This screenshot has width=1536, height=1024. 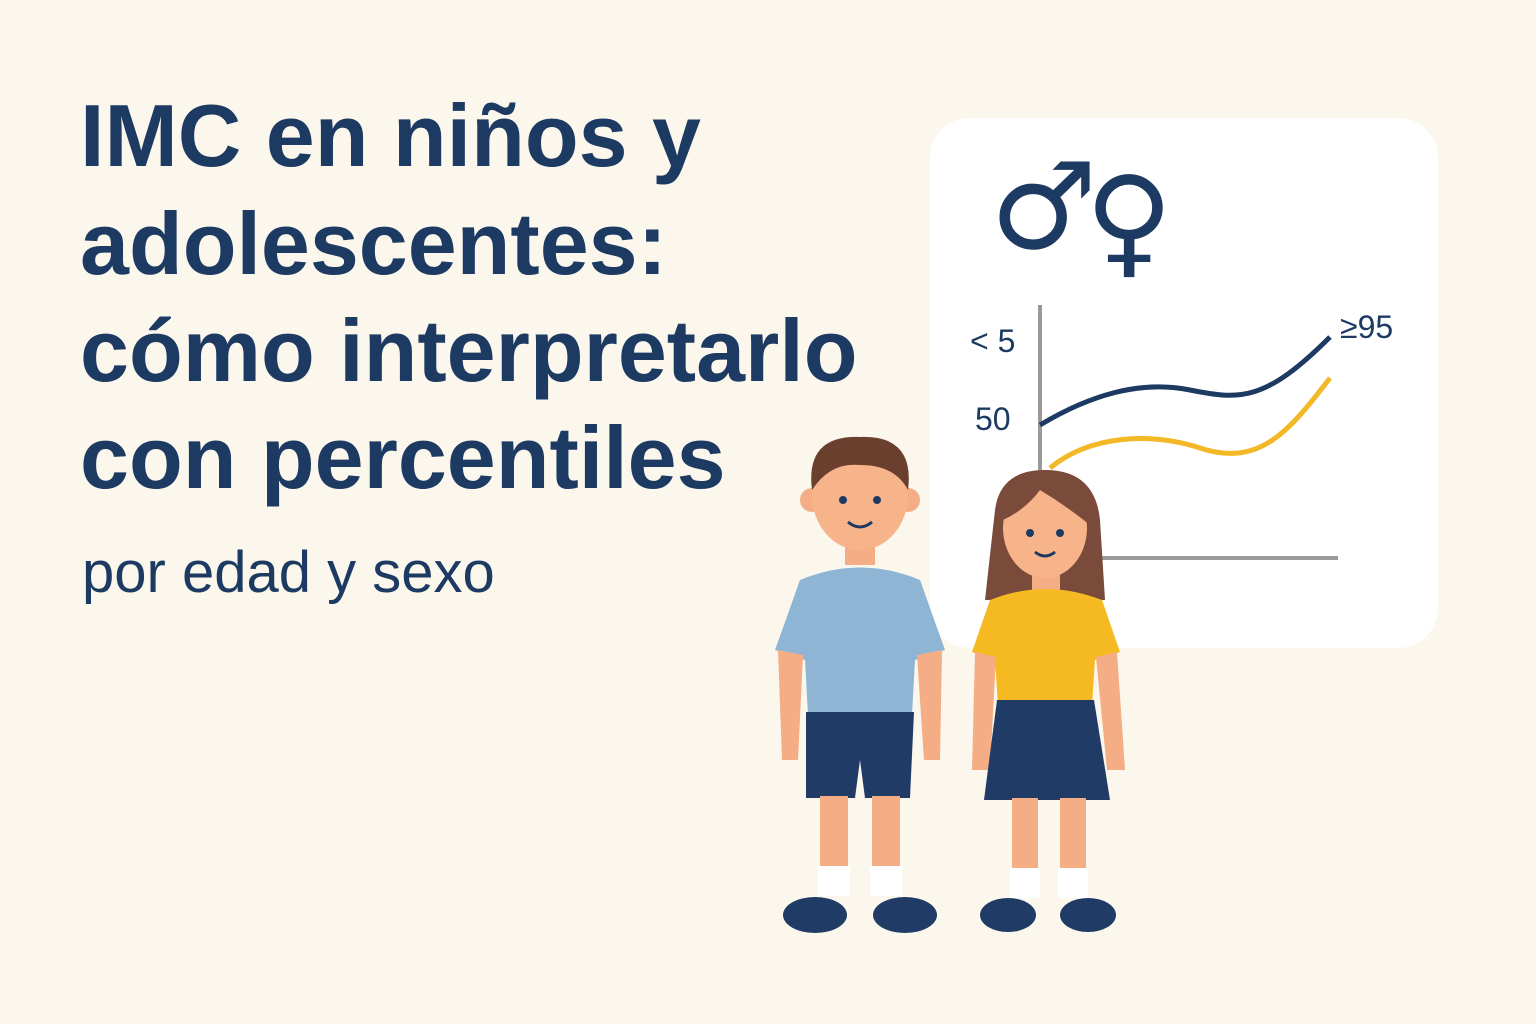 What do you see at coordinates (993, 419) in the screenshot?
I see `label: 50` at bounding box center [993, 419].